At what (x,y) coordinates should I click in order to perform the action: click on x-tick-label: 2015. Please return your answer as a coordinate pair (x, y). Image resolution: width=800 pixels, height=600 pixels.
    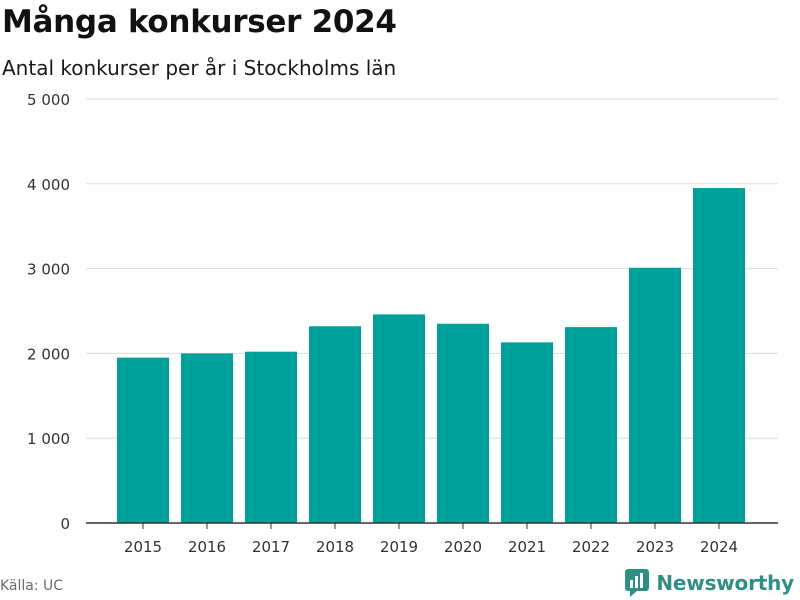
    Looking at the image, I should click on (143, 547).